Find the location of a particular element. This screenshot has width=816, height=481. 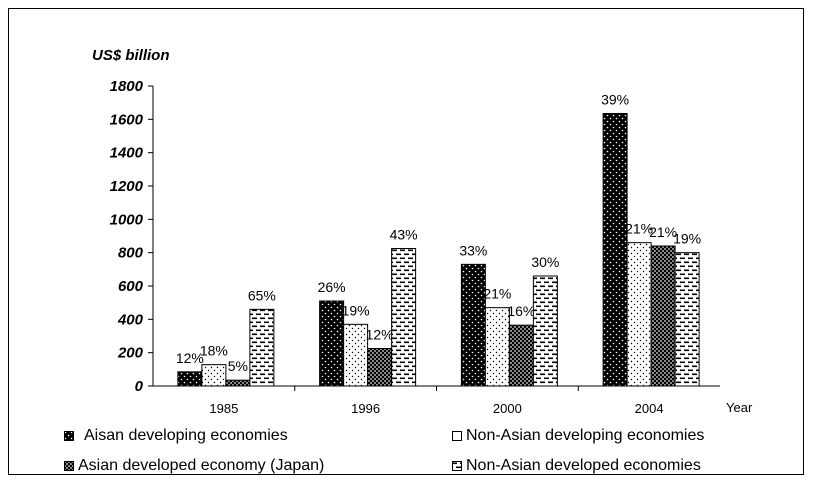

bar-data-label: 30% is located at coordinates (545, 262).